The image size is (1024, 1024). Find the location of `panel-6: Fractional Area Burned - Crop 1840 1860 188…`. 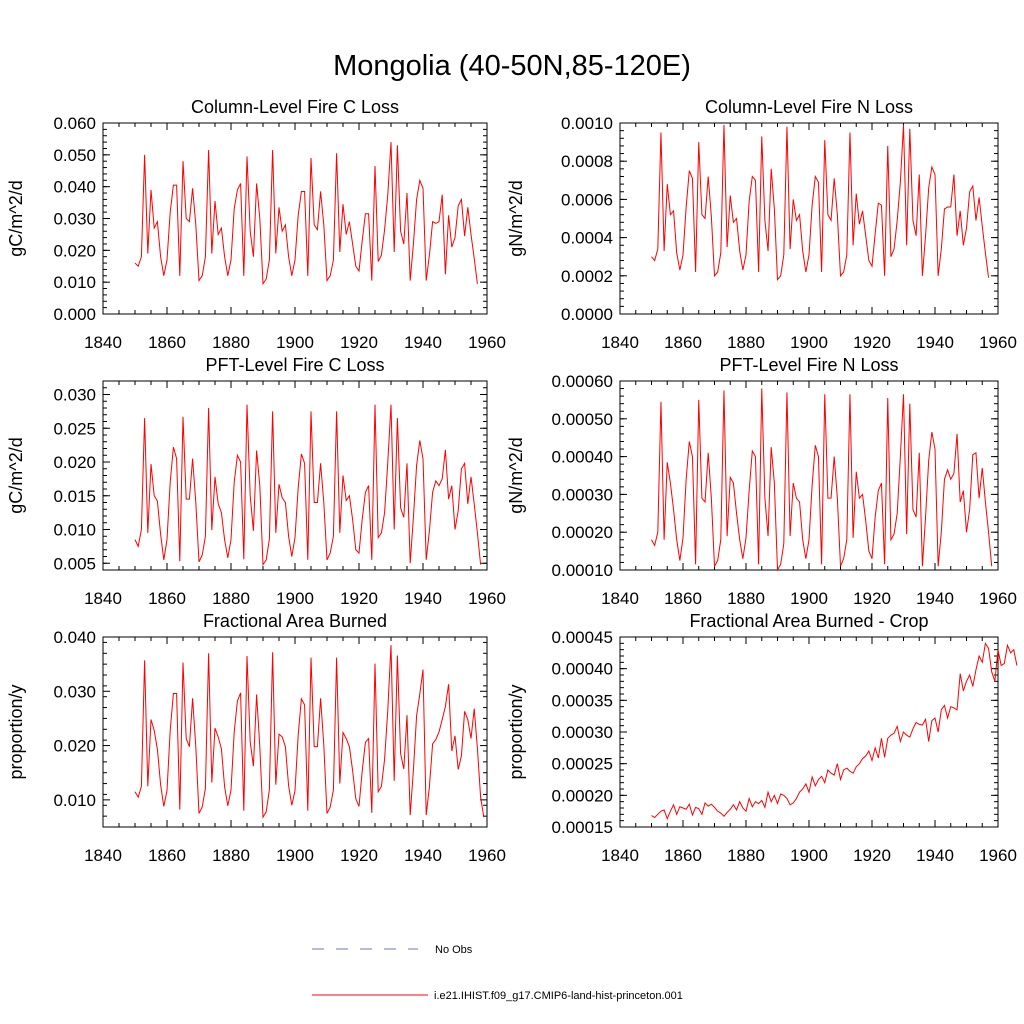

panel-6: Fractional Area Burned - Crop 1840 1860 188… is located at coordinates (762, 738).